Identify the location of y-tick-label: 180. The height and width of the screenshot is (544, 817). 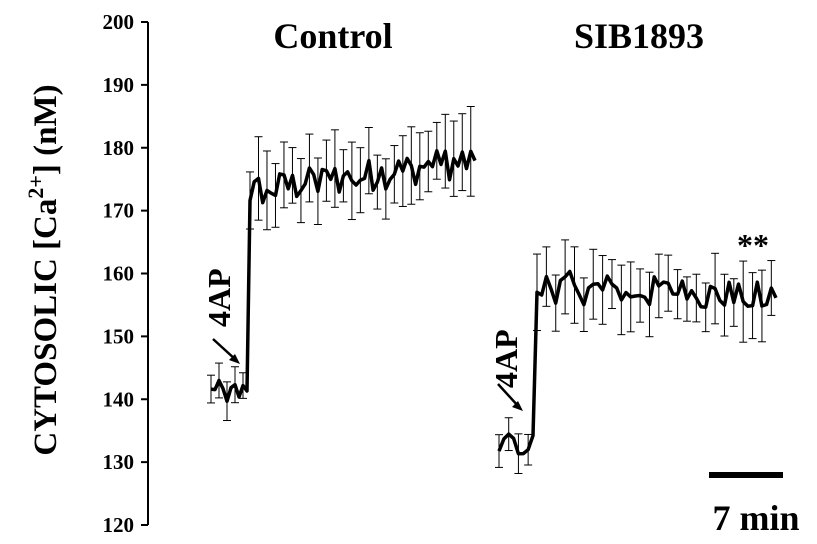
(119, 148).